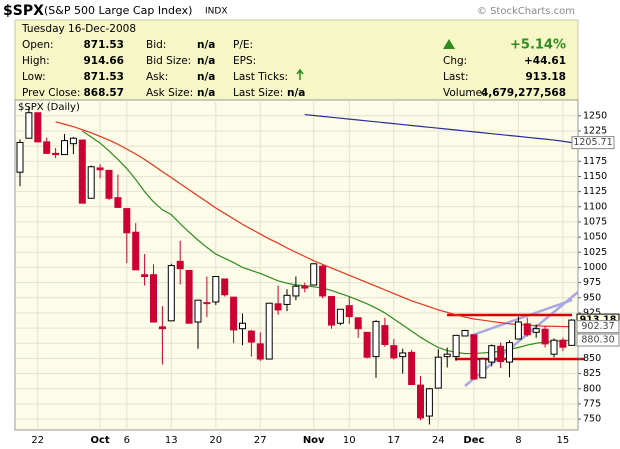 The width and height of the screenshot is (620, 449). Describe the element at coordinates (243, 45) in the screenshot. I see `quote-label: P/E:` at that location.